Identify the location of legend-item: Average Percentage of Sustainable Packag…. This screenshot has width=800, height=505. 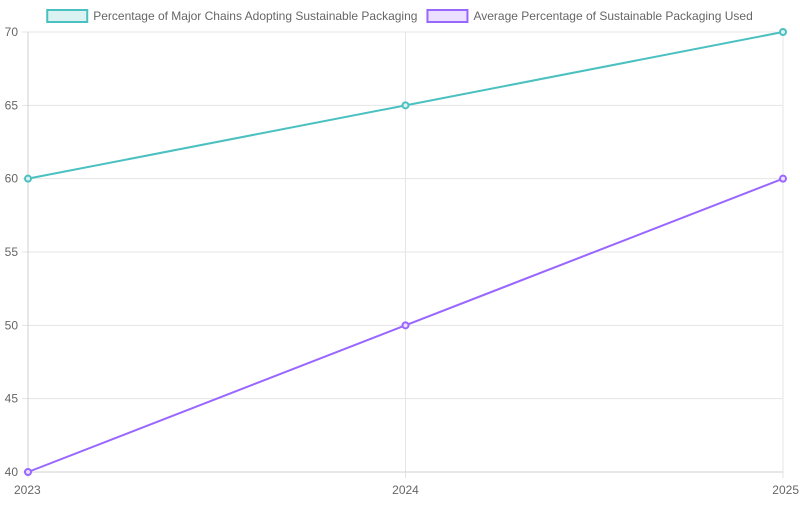
(589, 16).